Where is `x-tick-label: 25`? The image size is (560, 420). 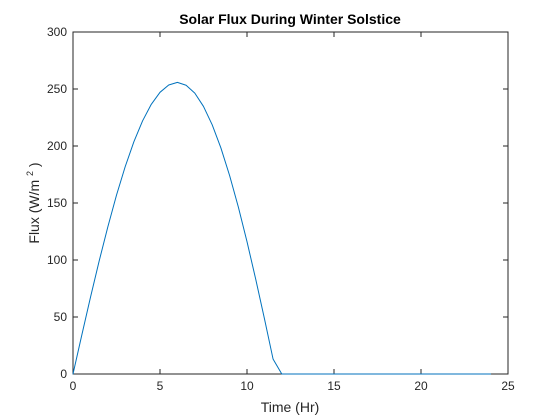 x-tick-label: 25 is located at coordinates (508, 386).